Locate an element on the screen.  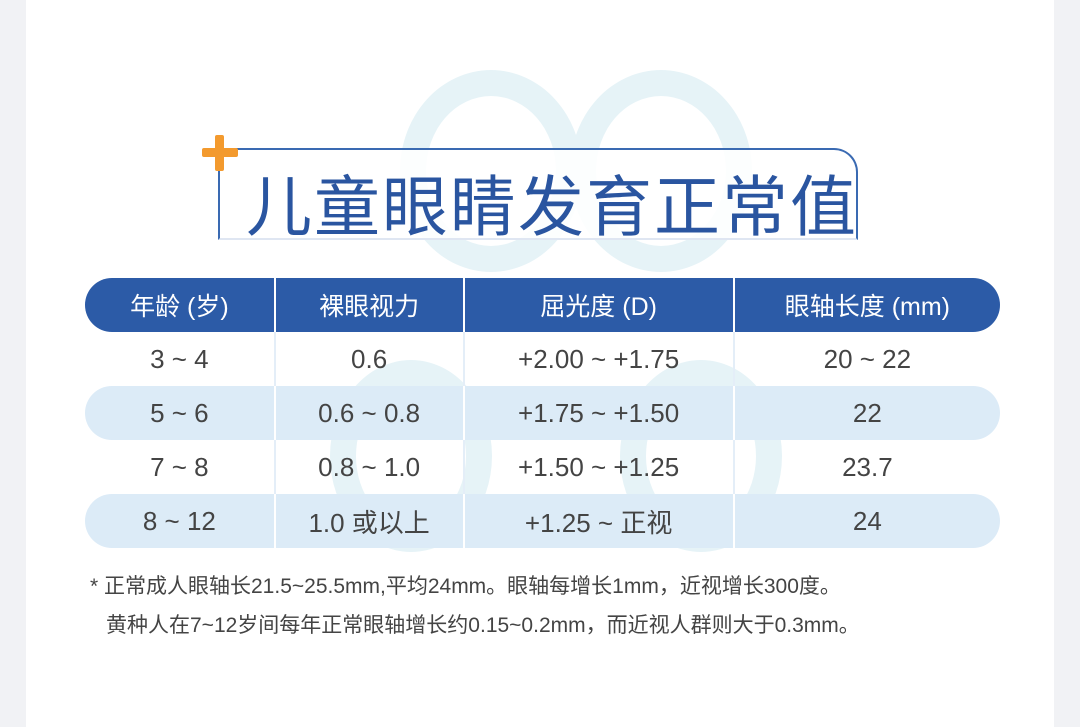
column-header: 年龄 (岁) is located at coordinates (179, 307).